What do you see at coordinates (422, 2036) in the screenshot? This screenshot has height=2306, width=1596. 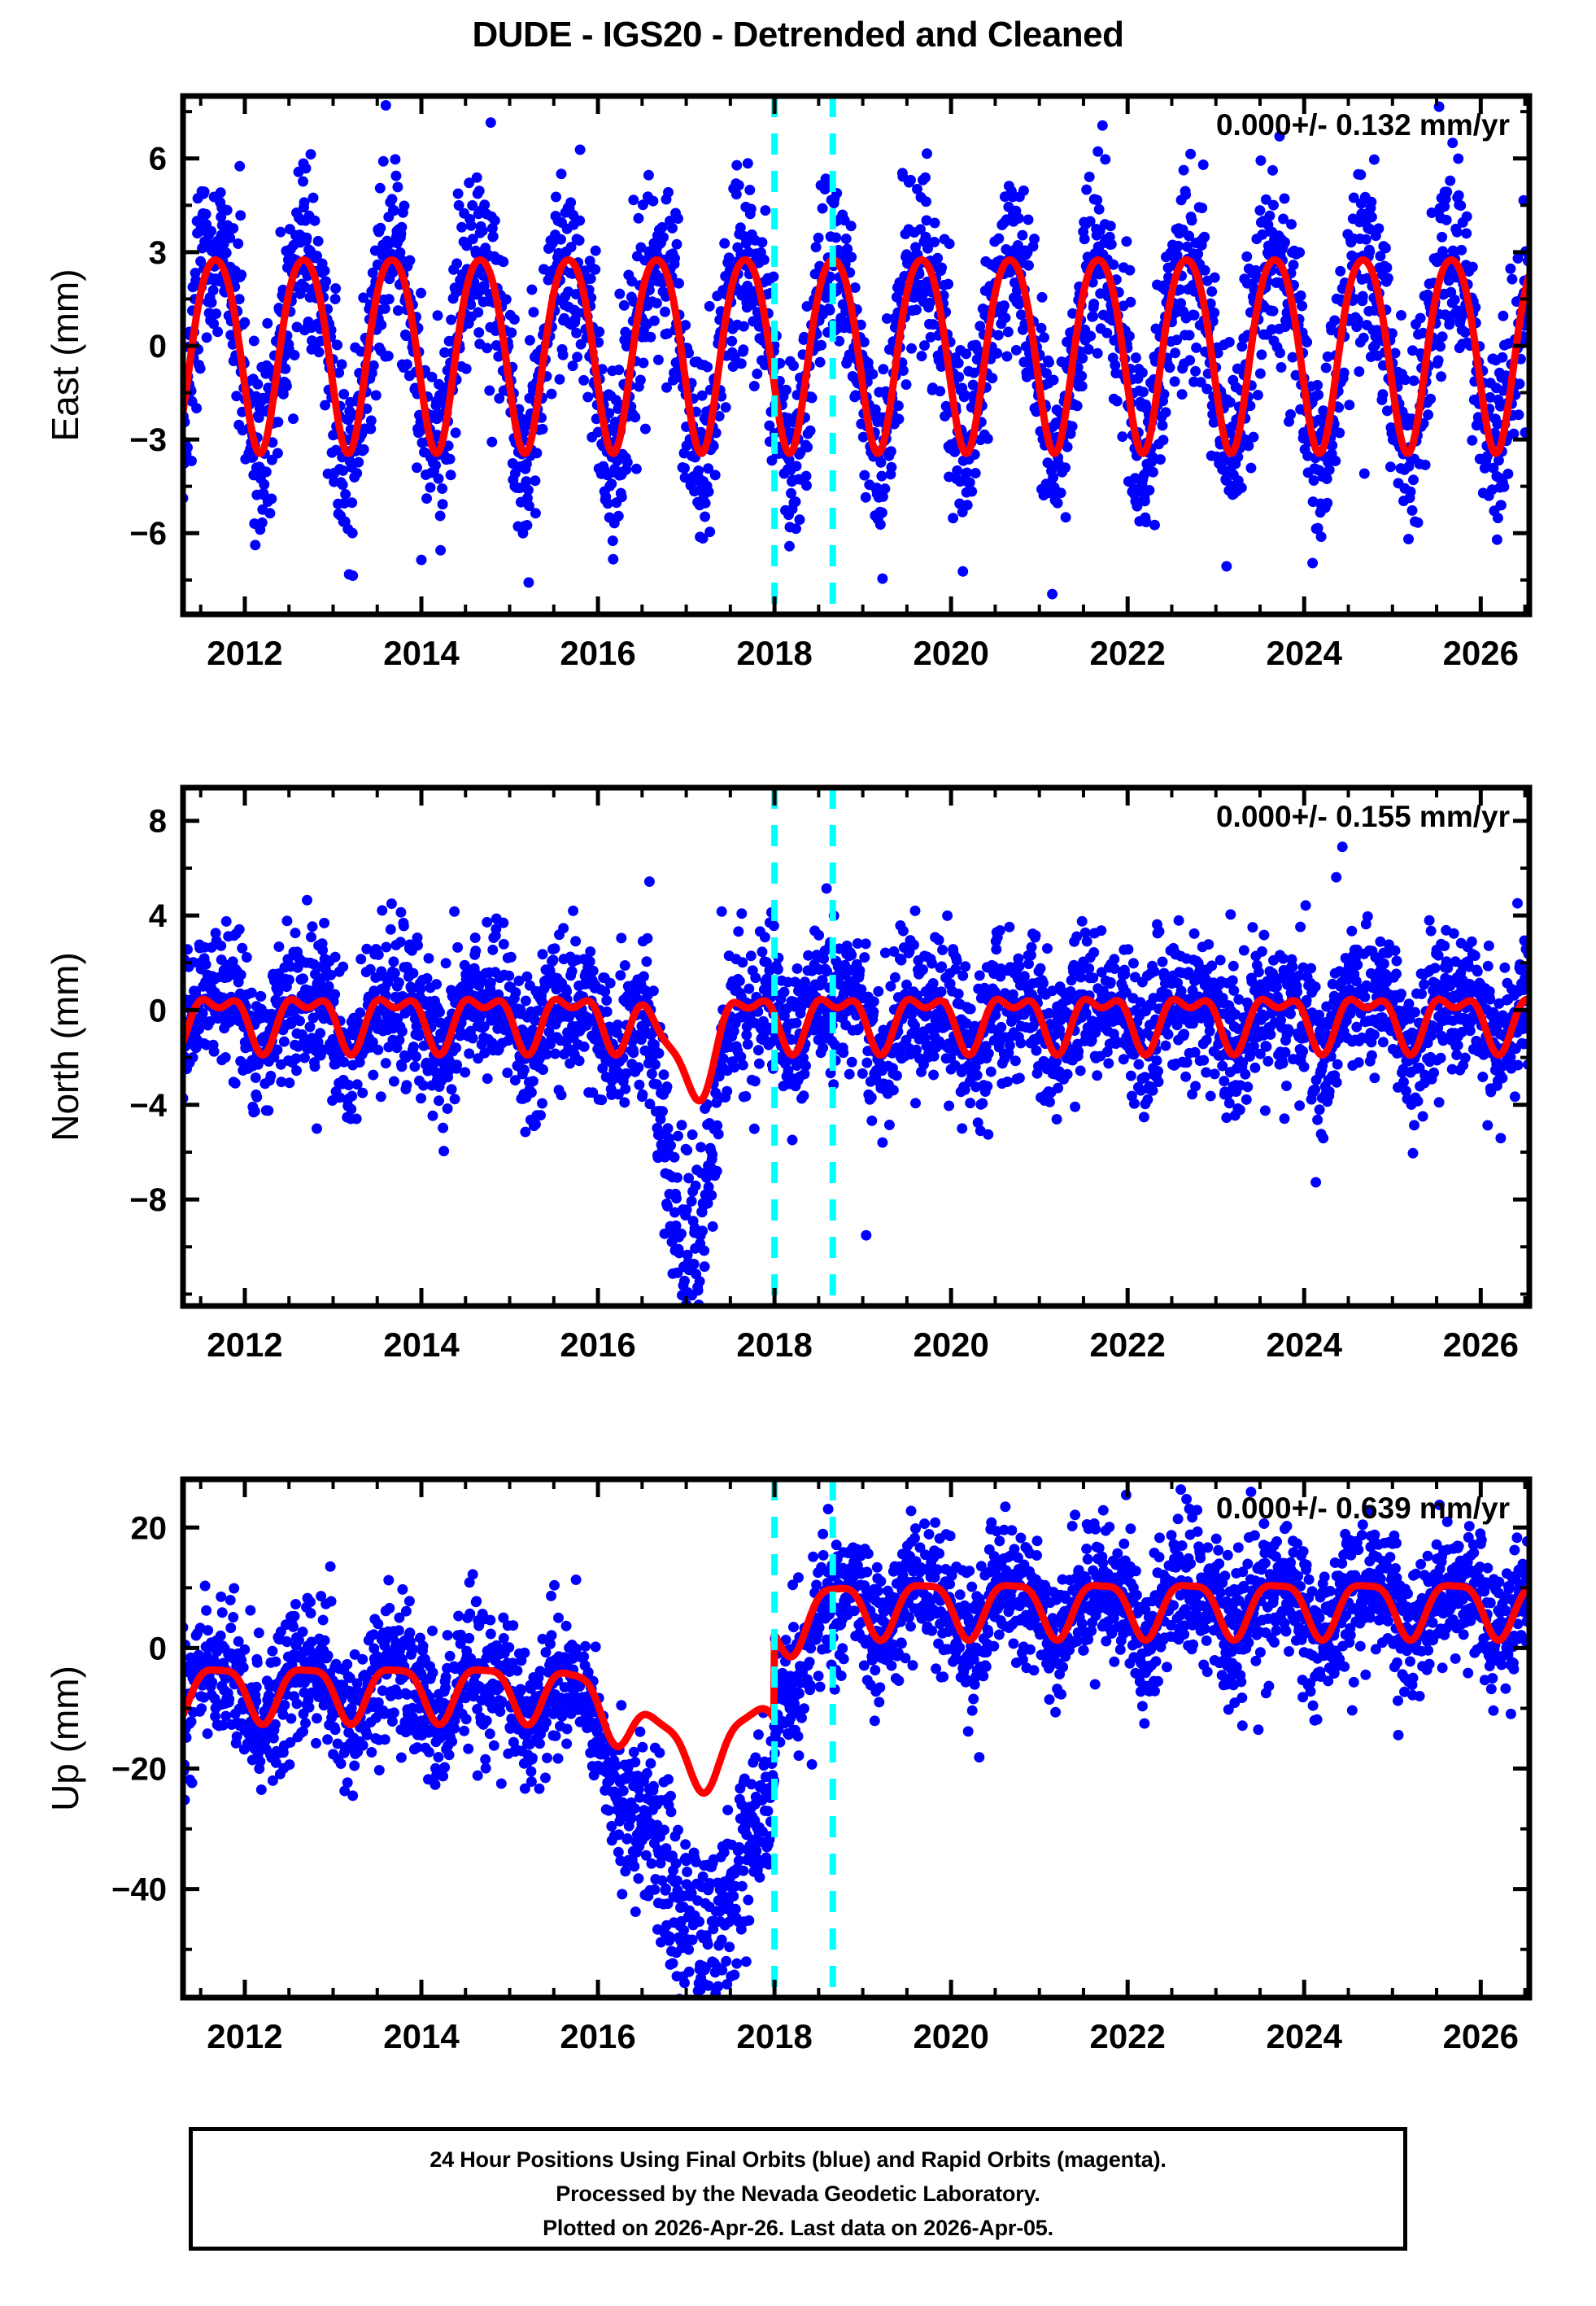 I see `xtick-label: 2014` at bounding box center [422, 2036].